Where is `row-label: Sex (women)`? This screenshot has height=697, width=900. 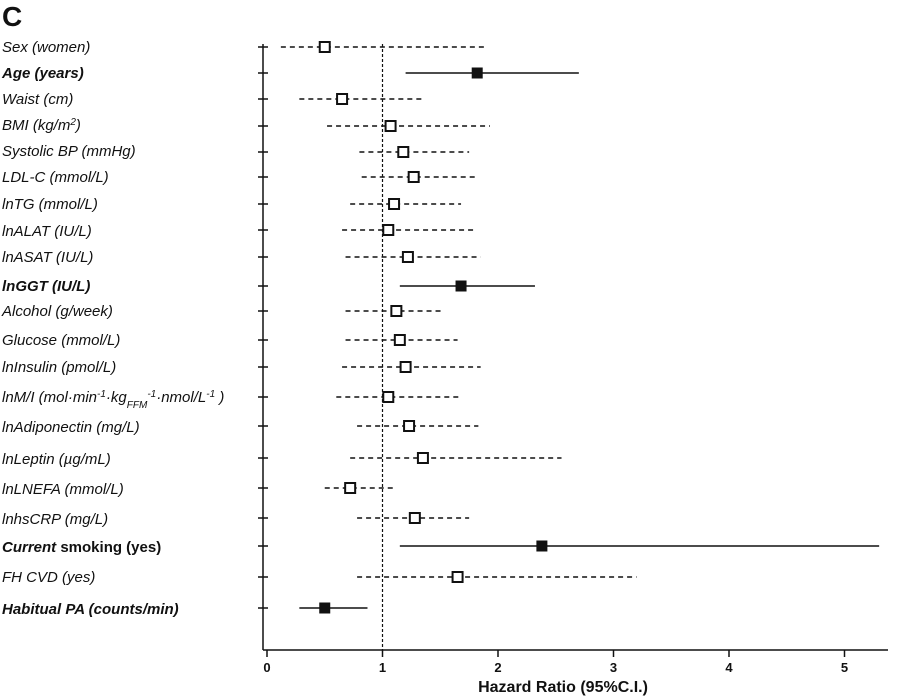 row-label: Sex (women) is located at coordinates (46, 47).